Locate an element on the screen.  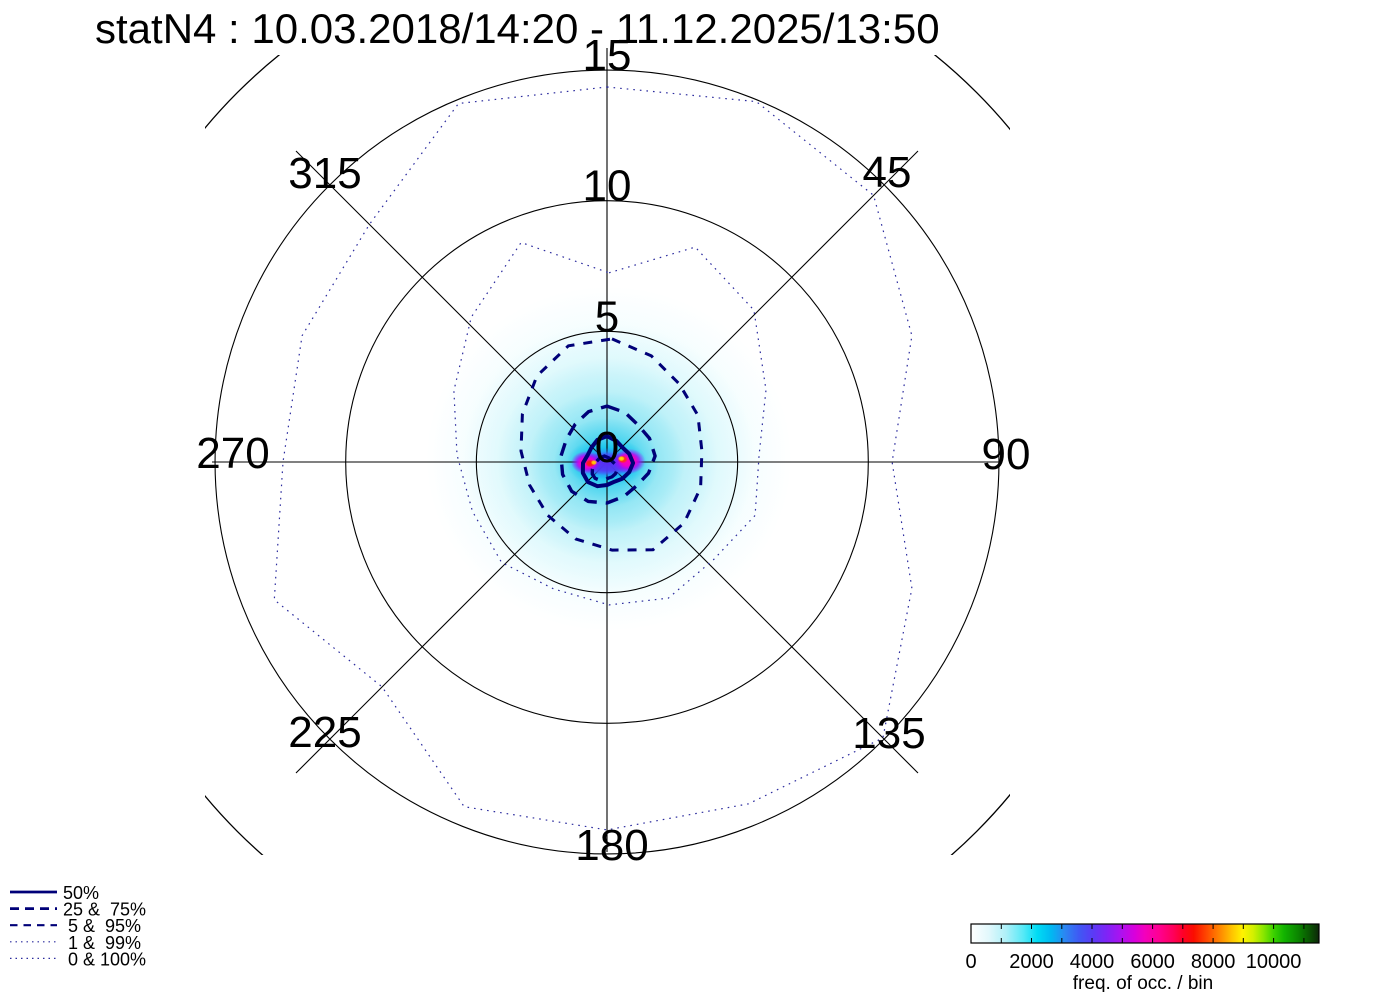
colorbar-tick-label: 10000 is located at coordinates (1274, 962).